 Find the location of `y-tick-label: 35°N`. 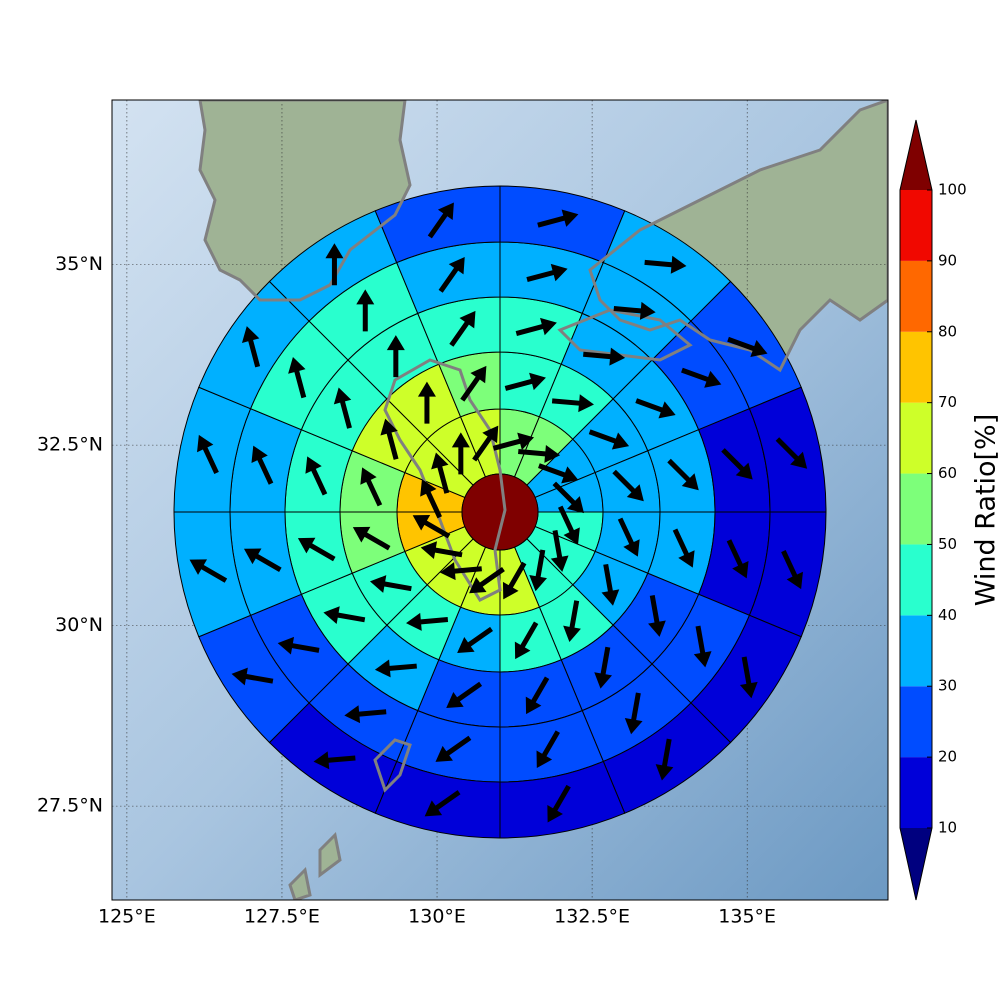

y-tick-label: 35°N is located at coordinates (79, 264).